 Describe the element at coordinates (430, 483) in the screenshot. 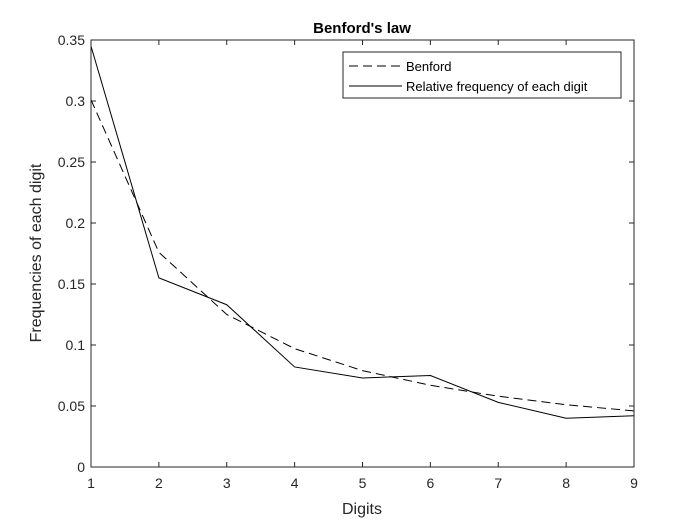

I see `x-tick-label: 6` at that location.